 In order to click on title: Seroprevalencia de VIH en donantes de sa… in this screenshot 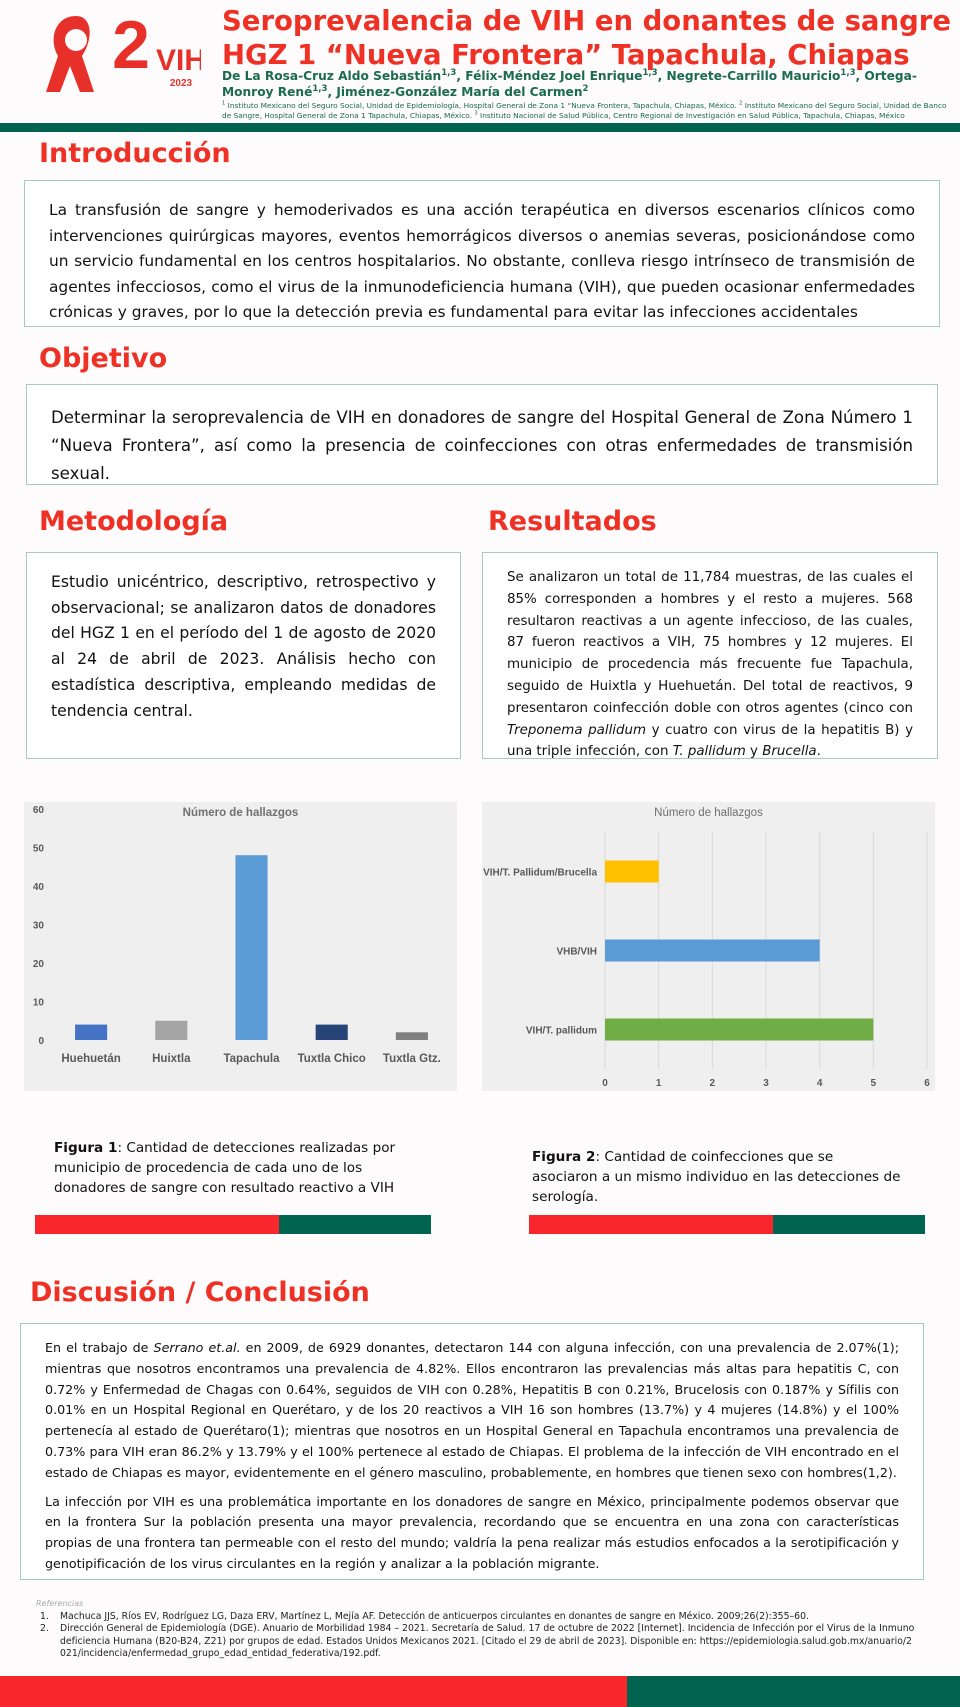, I will do `click(591, 38)`.